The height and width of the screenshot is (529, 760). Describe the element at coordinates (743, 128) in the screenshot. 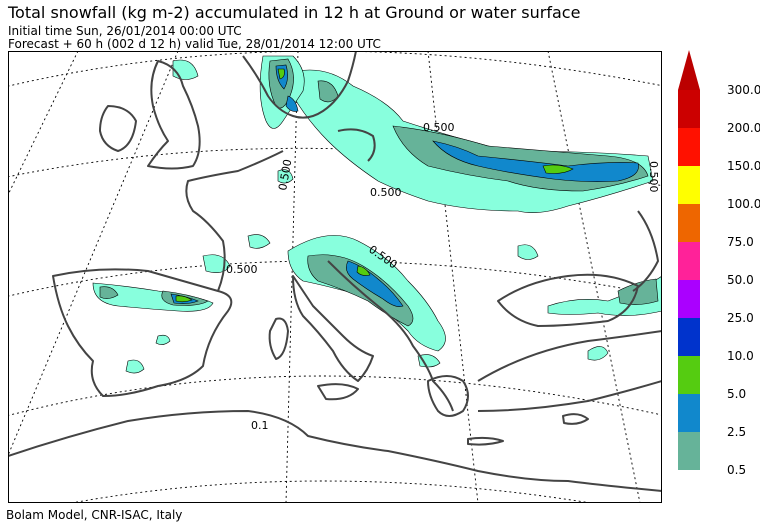

I see `colorbar-label: 200.0` at that location.